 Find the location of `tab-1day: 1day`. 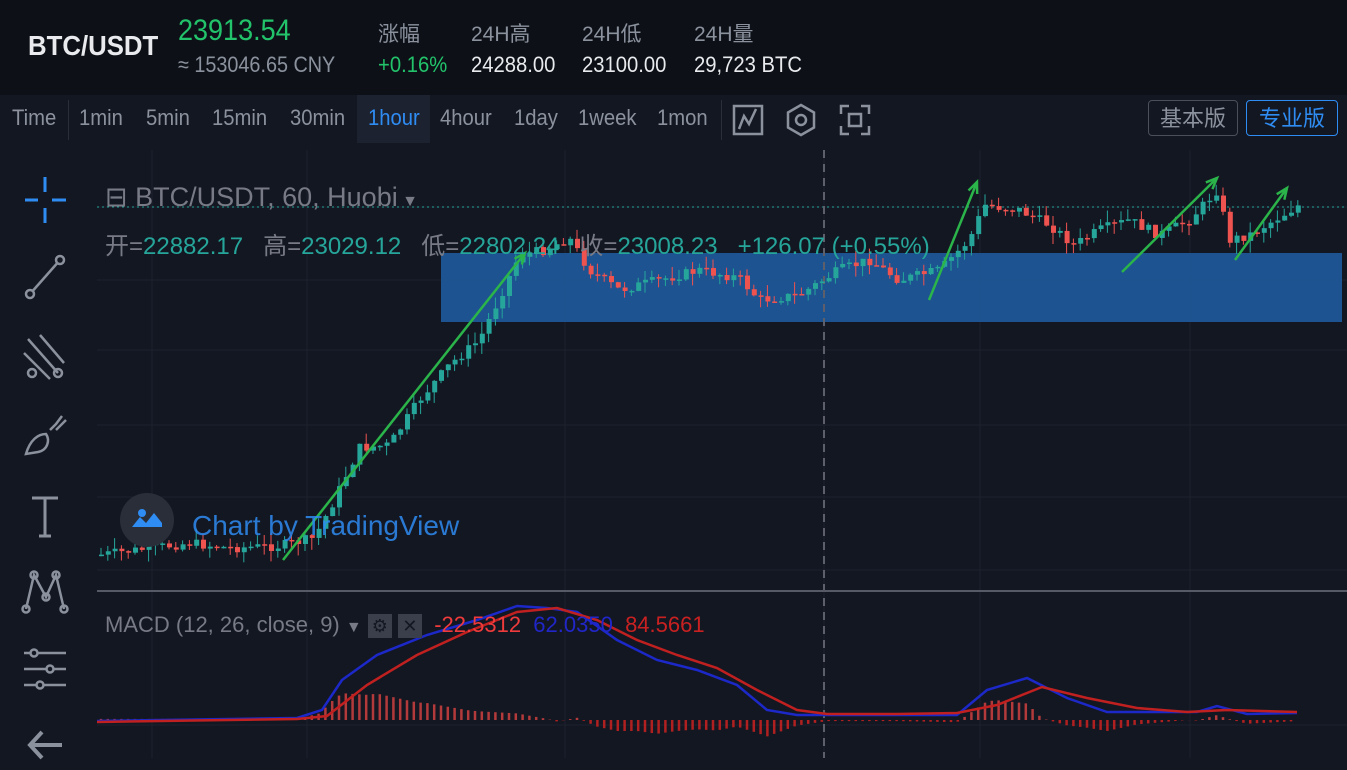

tab-1day: 1day is located at coordinates (536, 117).